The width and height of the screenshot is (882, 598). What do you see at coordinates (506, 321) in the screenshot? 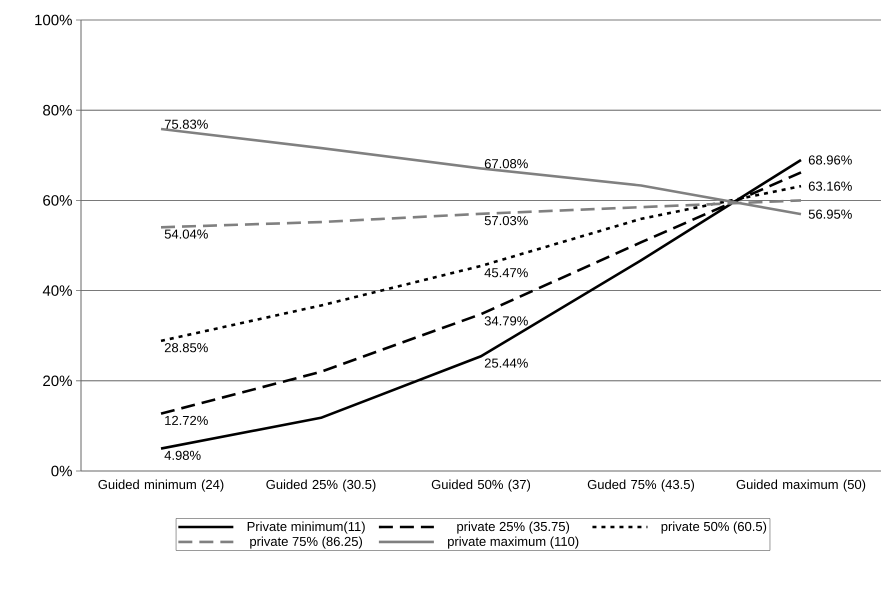
I see `data-label: 34.79%` at bounding box center [506, 321].